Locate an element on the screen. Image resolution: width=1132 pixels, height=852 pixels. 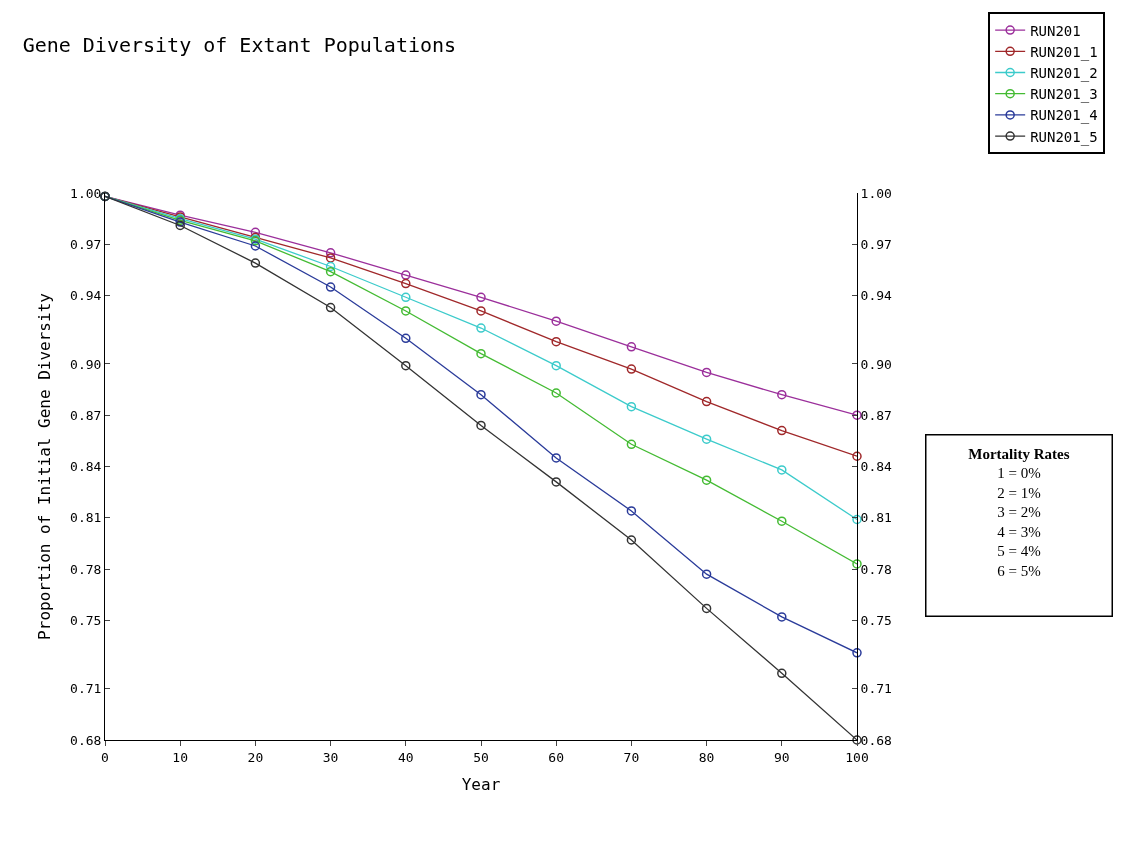
x-tick-label: 30 is located at coordinates (330, 757).